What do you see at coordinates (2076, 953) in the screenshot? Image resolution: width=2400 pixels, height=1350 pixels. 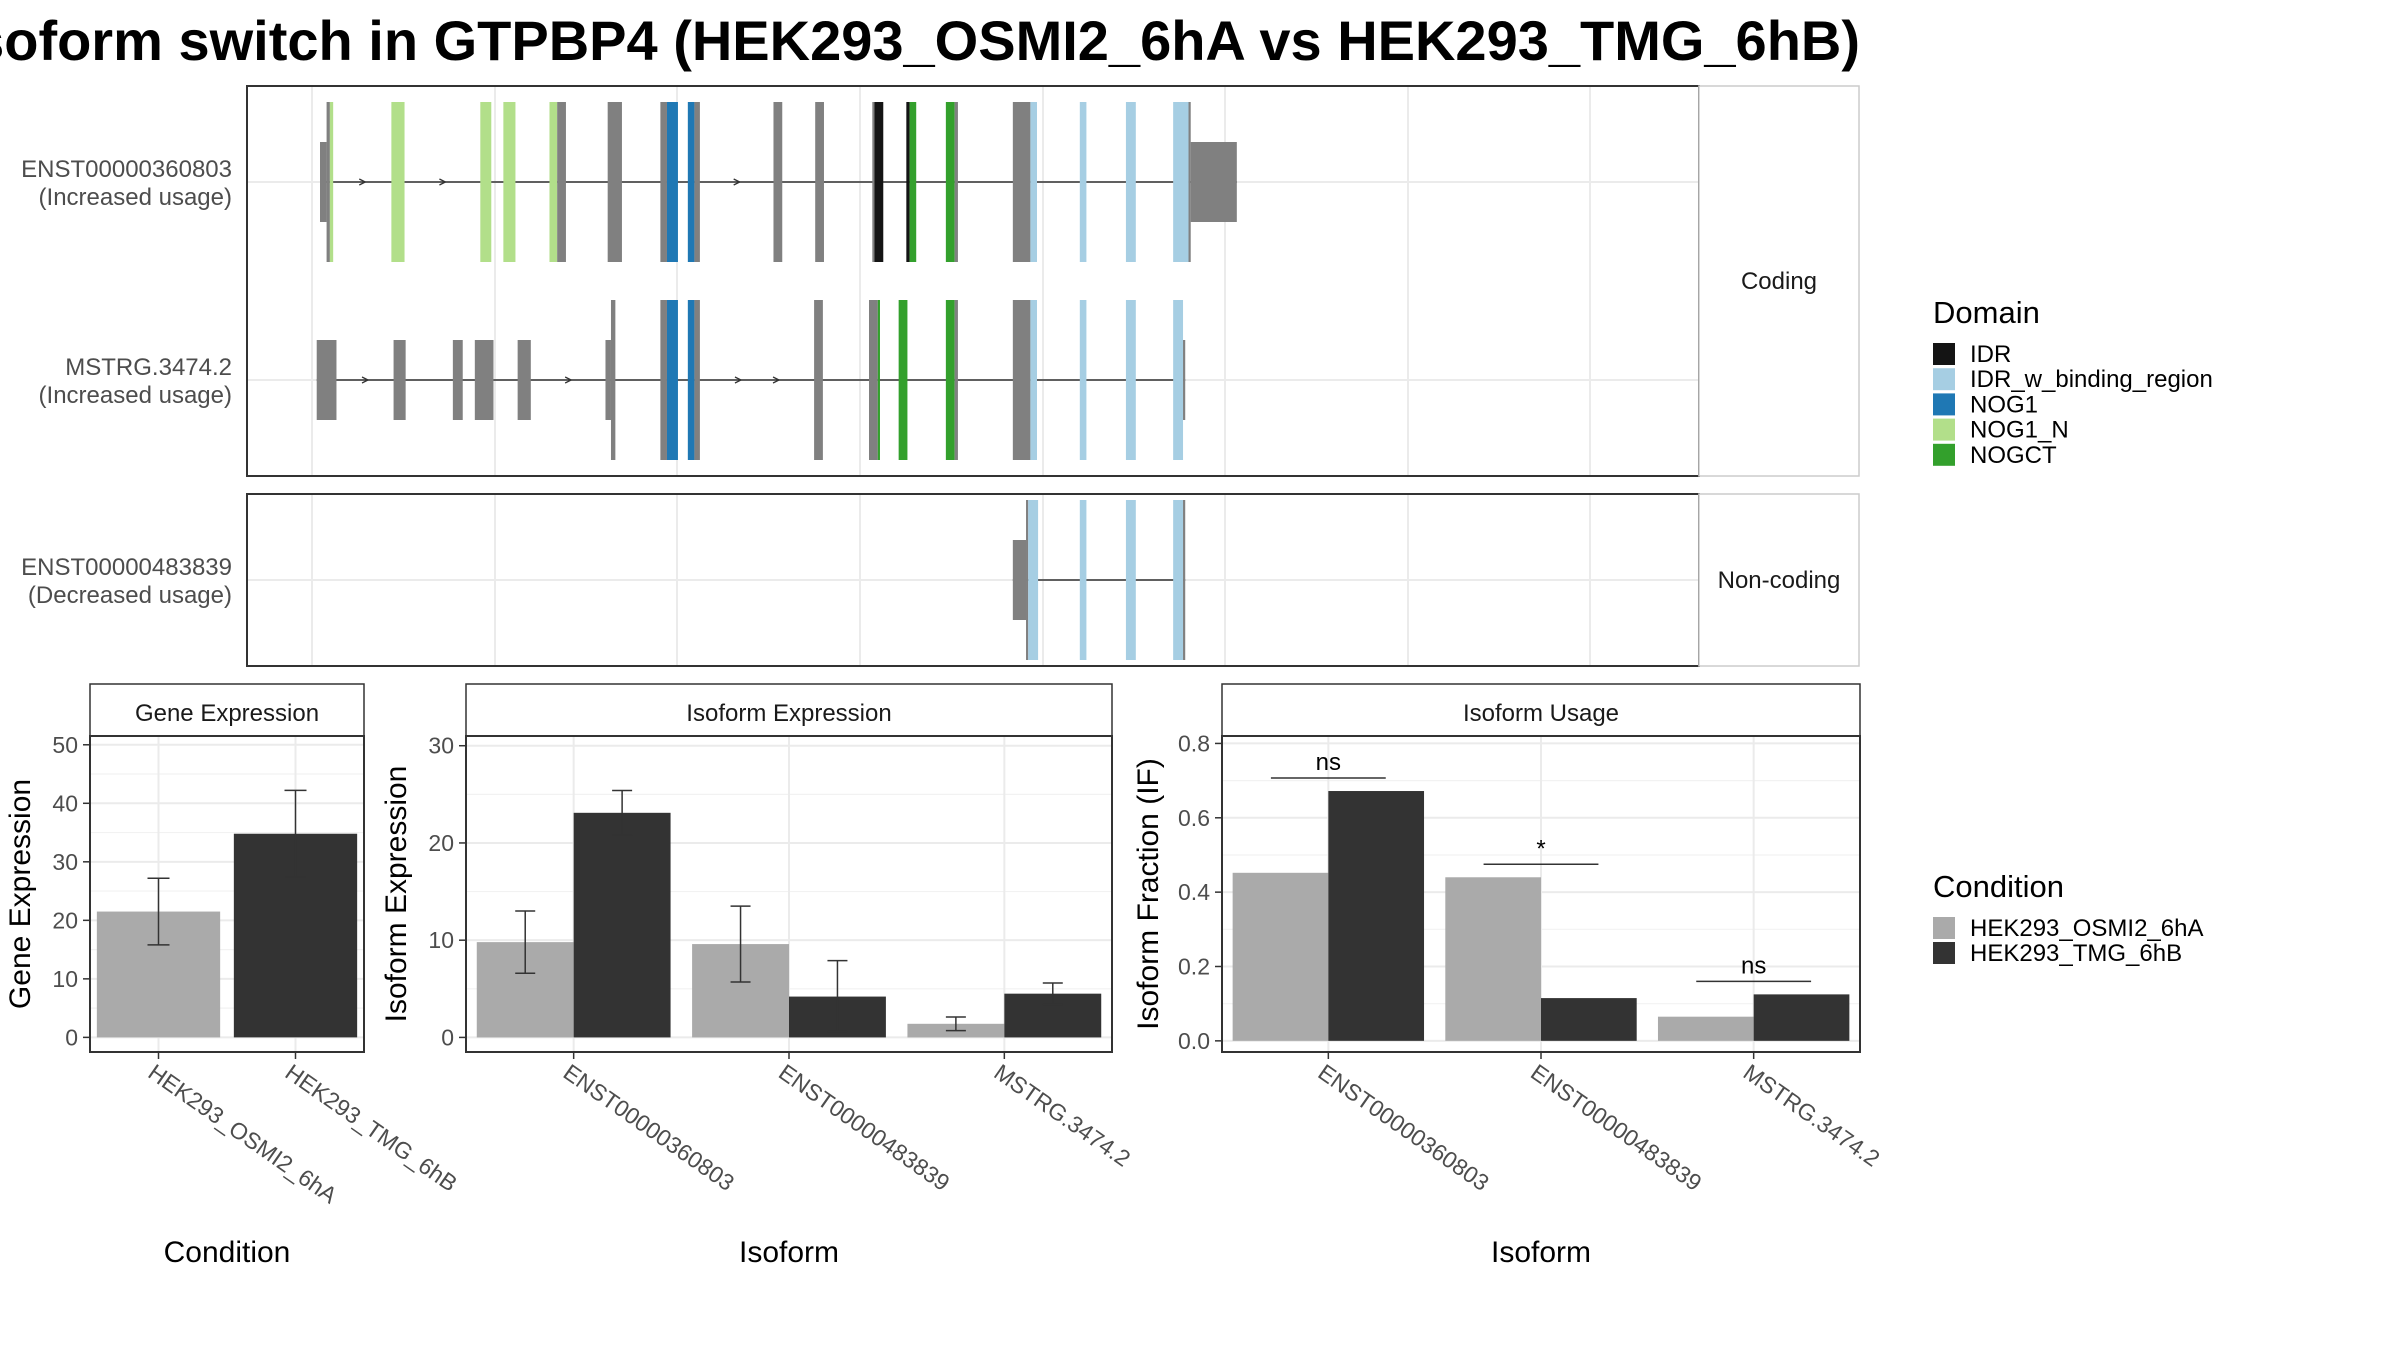 I see `condition-legend-label: HEK293_TMG_6hB` at bounding box center [2076, 953].